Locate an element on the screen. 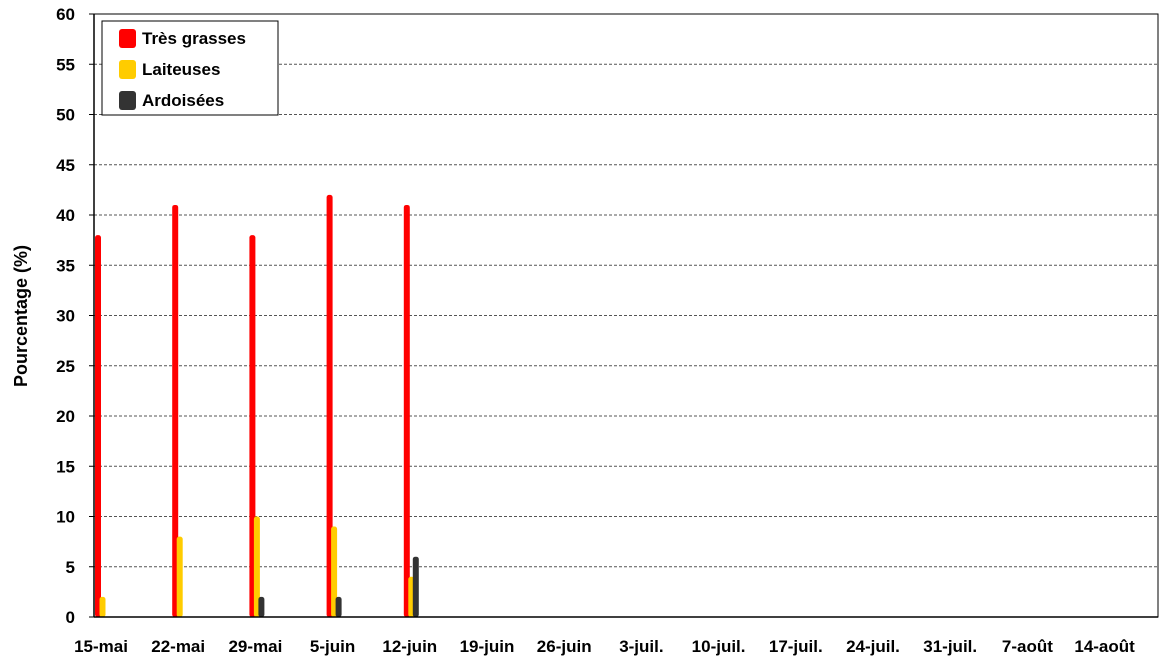  x-tick-label: 12-juin is located at coordinates (409, 646).